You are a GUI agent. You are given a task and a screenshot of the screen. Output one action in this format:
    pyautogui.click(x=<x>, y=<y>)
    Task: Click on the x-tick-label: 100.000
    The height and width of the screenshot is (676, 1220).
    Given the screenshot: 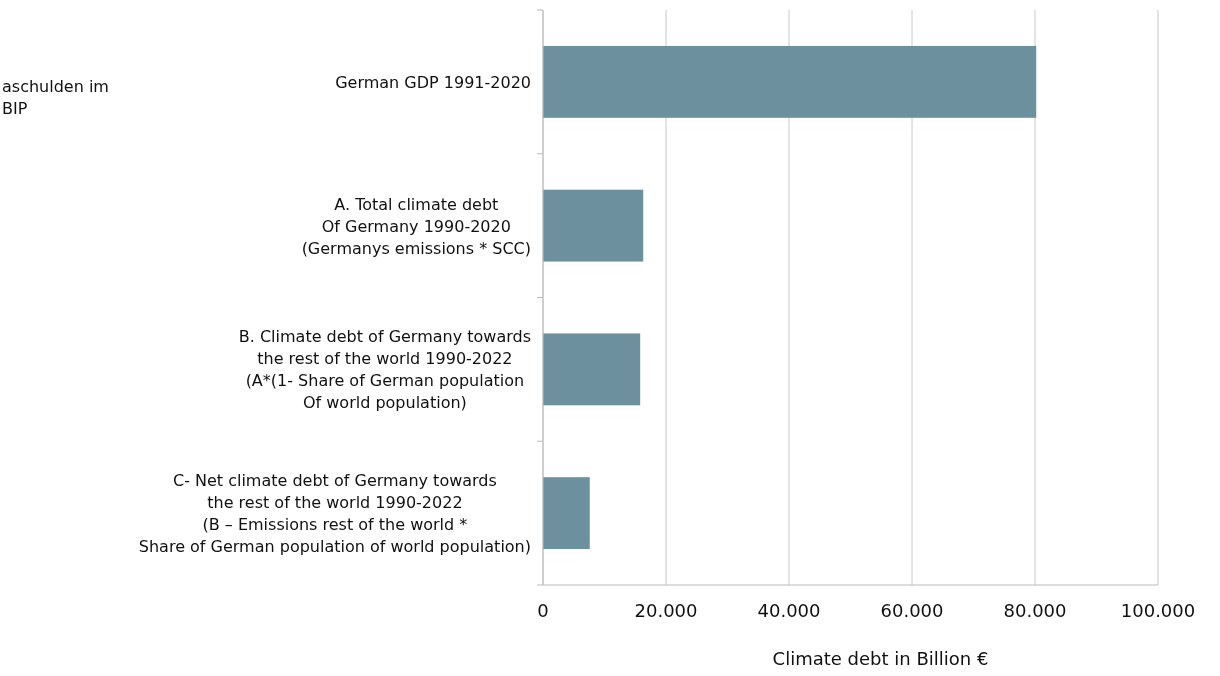 What is the action you would take?
    pyautogui.click(x=1158, y=610)
    